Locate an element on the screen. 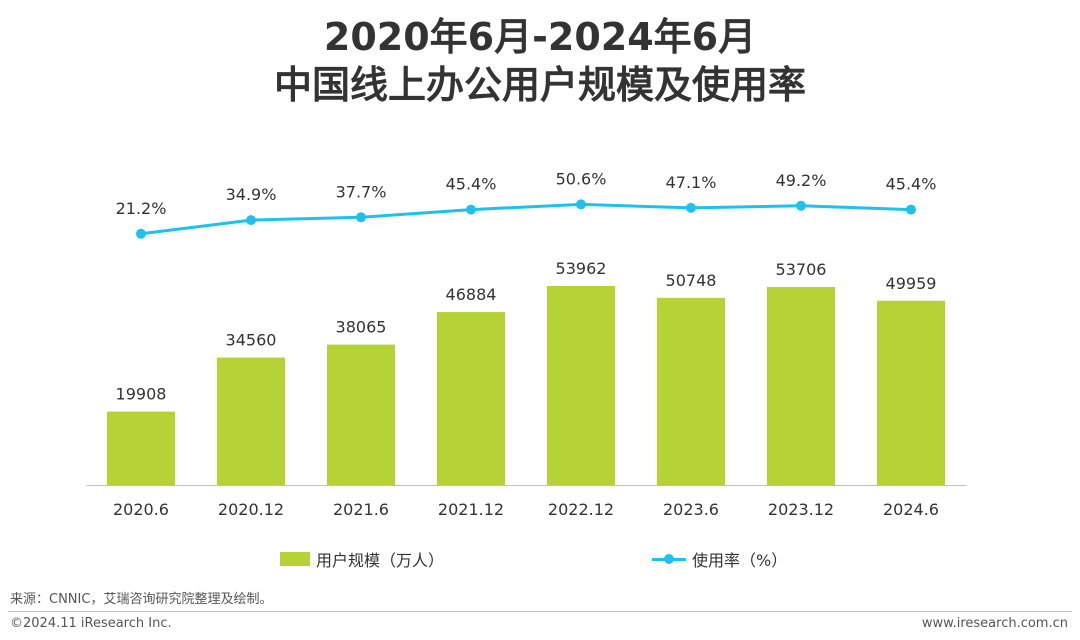 Image resolution: width=1080 pixels, height=640 pixels. usage-rate-points is located at coordinates (526, 219).